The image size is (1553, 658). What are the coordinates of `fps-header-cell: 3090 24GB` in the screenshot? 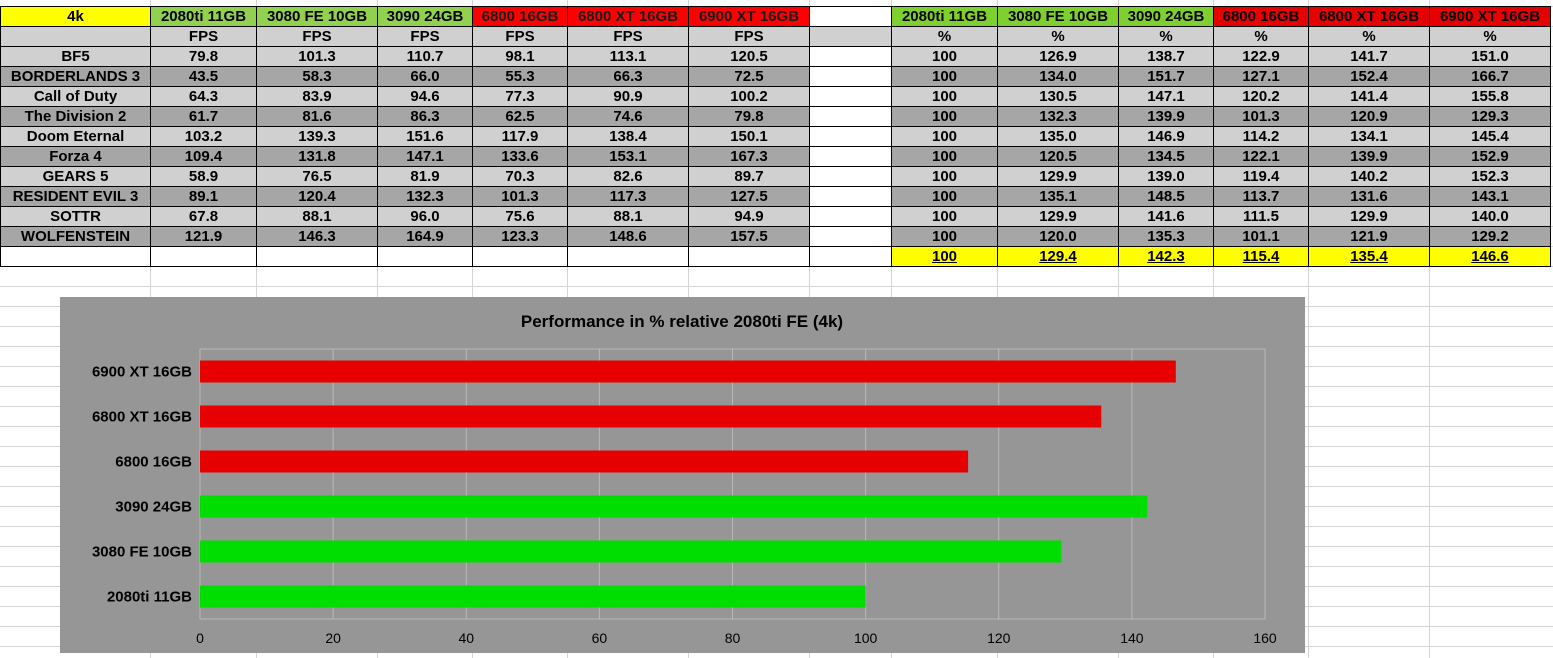 It's located at (425, 16).